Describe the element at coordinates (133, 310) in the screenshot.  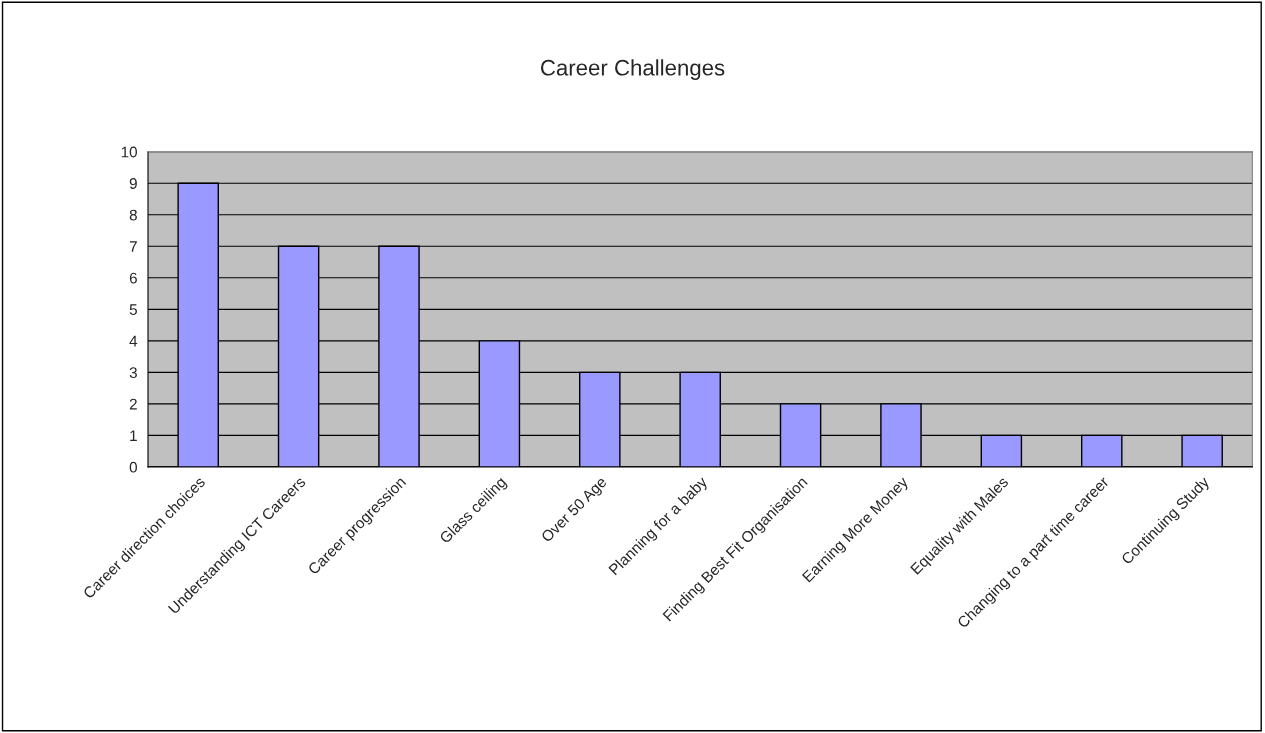
I see `y-tick-label: 5` at that location.